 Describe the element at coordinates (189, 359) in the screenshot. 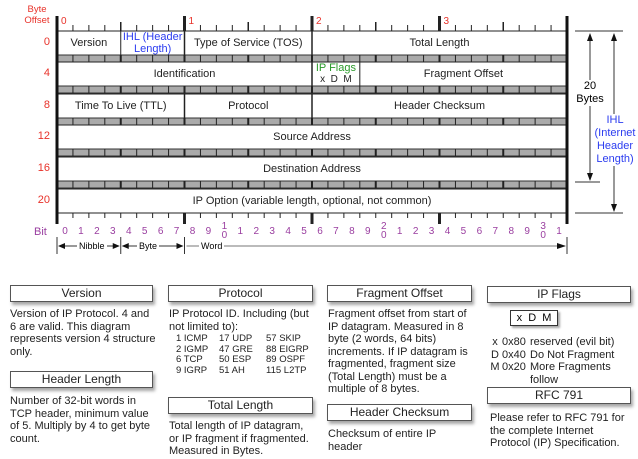

I see `protocol-id: 6 TCP` at that location.